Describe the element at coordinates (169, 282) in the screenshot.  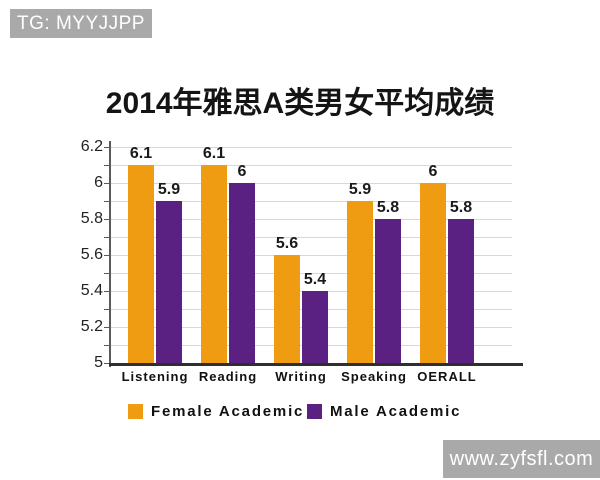
I see `male-bar-listening` at that location.